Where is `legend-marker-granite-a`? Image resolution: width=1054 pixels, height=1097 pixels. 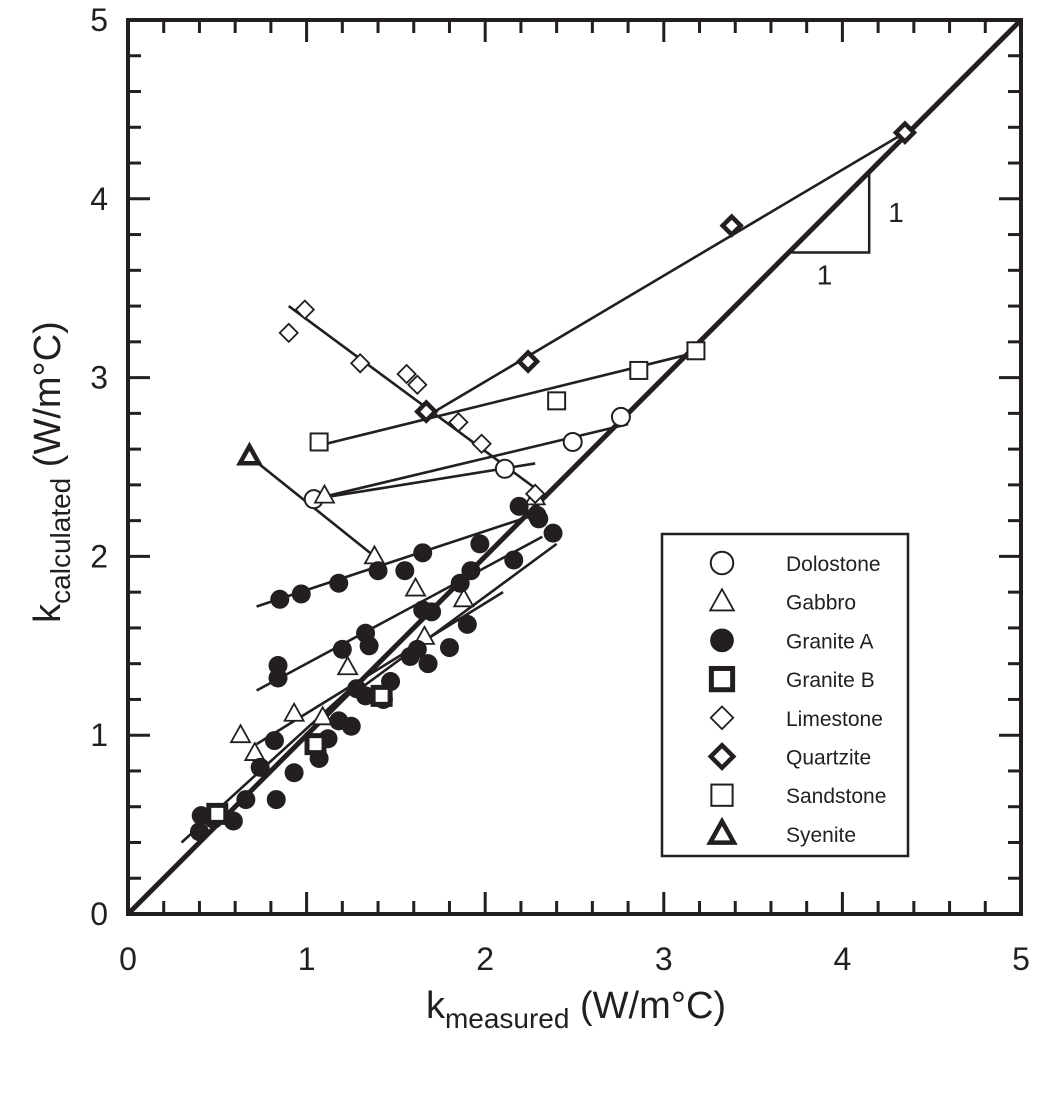 legend-marker-granite-a is located at coordinates (722, 640).